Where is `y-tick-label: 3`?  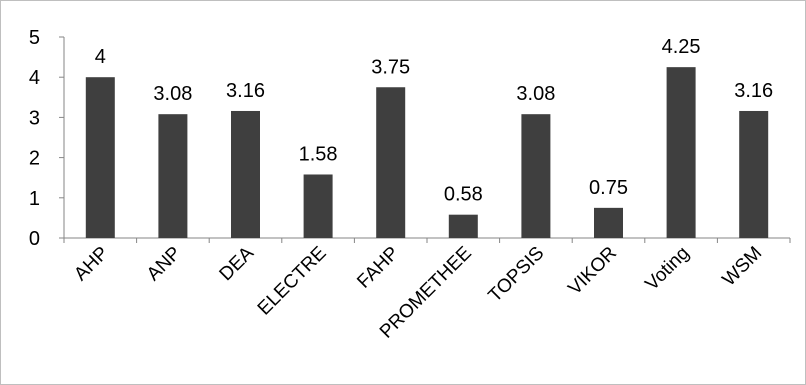
y-tick-label: 3 is located at coordinates (34, 118).